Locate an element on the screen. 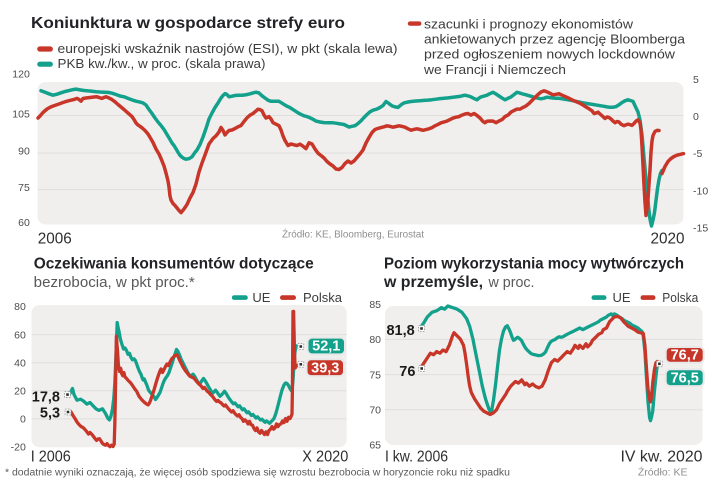  svg-text: 90 is located at coordinates (24, 152).